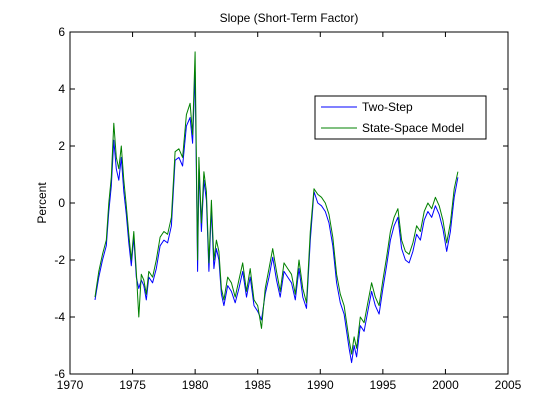 This screenshot has width=560, height=420. What do you see at coordinates (42, 203) in the screenshot?
I see `y-axis-label: Percent` at bounding box center [42, 203].